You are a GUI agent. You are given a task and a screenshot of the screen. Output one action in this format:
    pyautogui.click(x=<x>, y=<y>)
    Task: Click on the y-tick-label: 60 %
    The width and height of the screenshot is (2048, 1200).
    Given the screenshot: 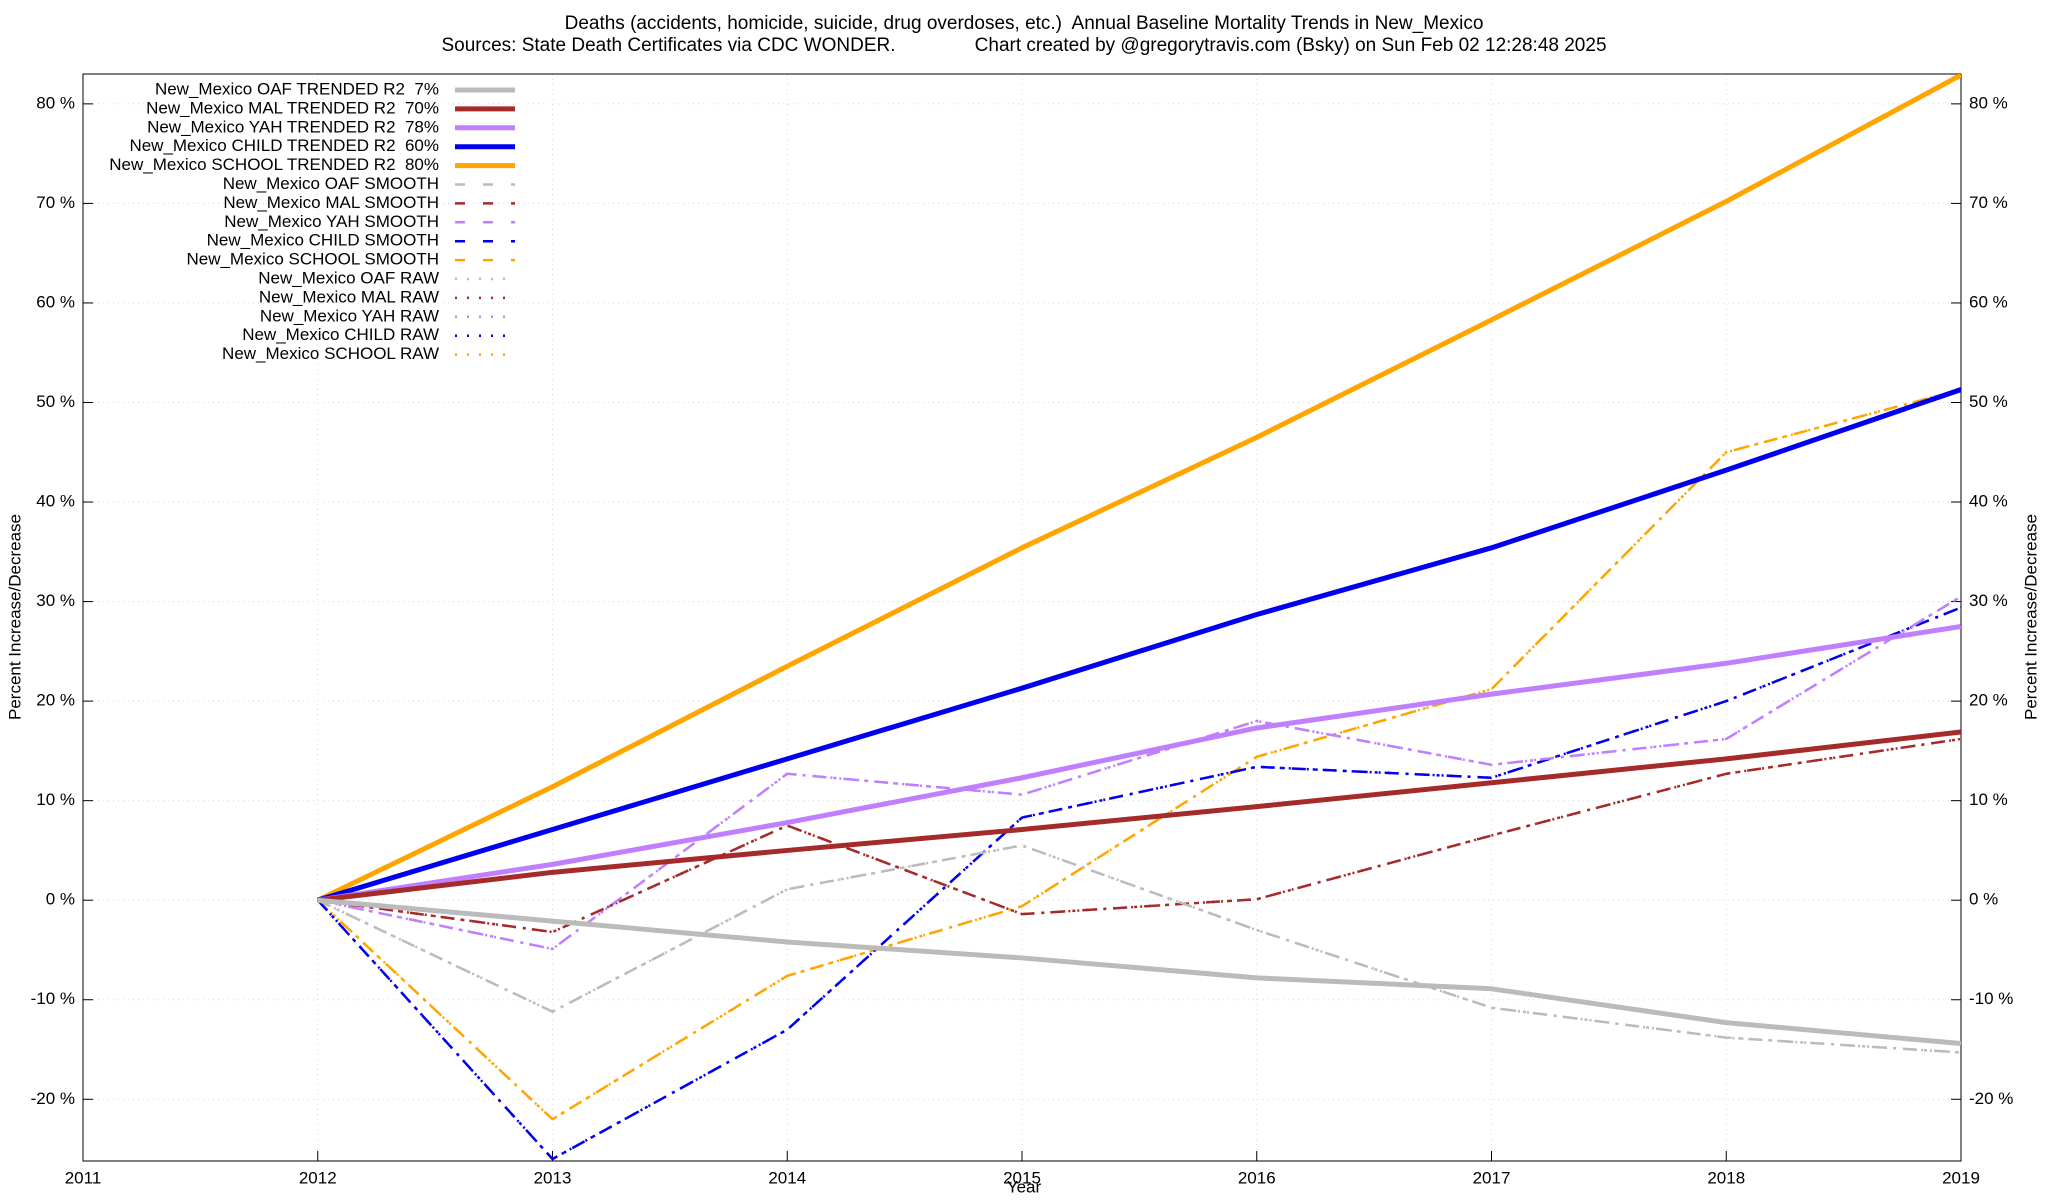 What is the action you would take?
    pyautogui.click(x=55, y=301)
    